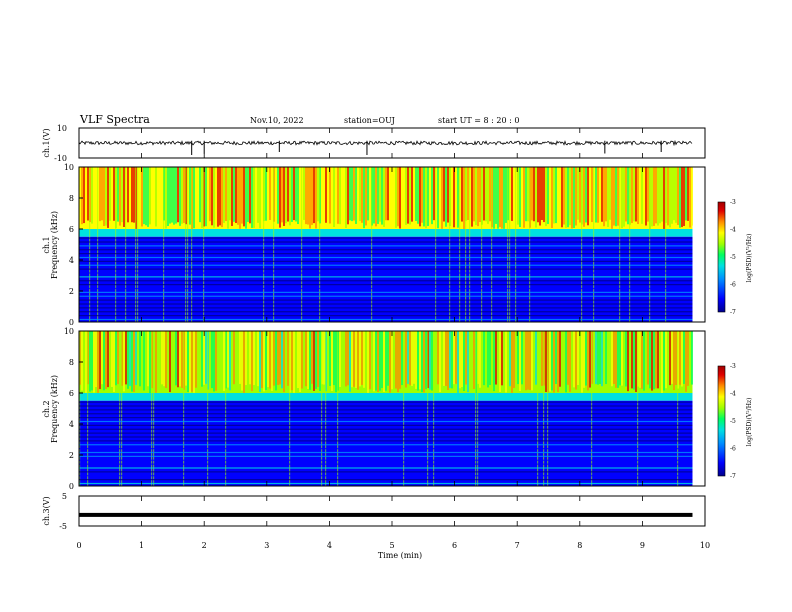 The height and width of the screenshot is (612, 792). I want to click on xtick-label: 6, so click(454, 545).